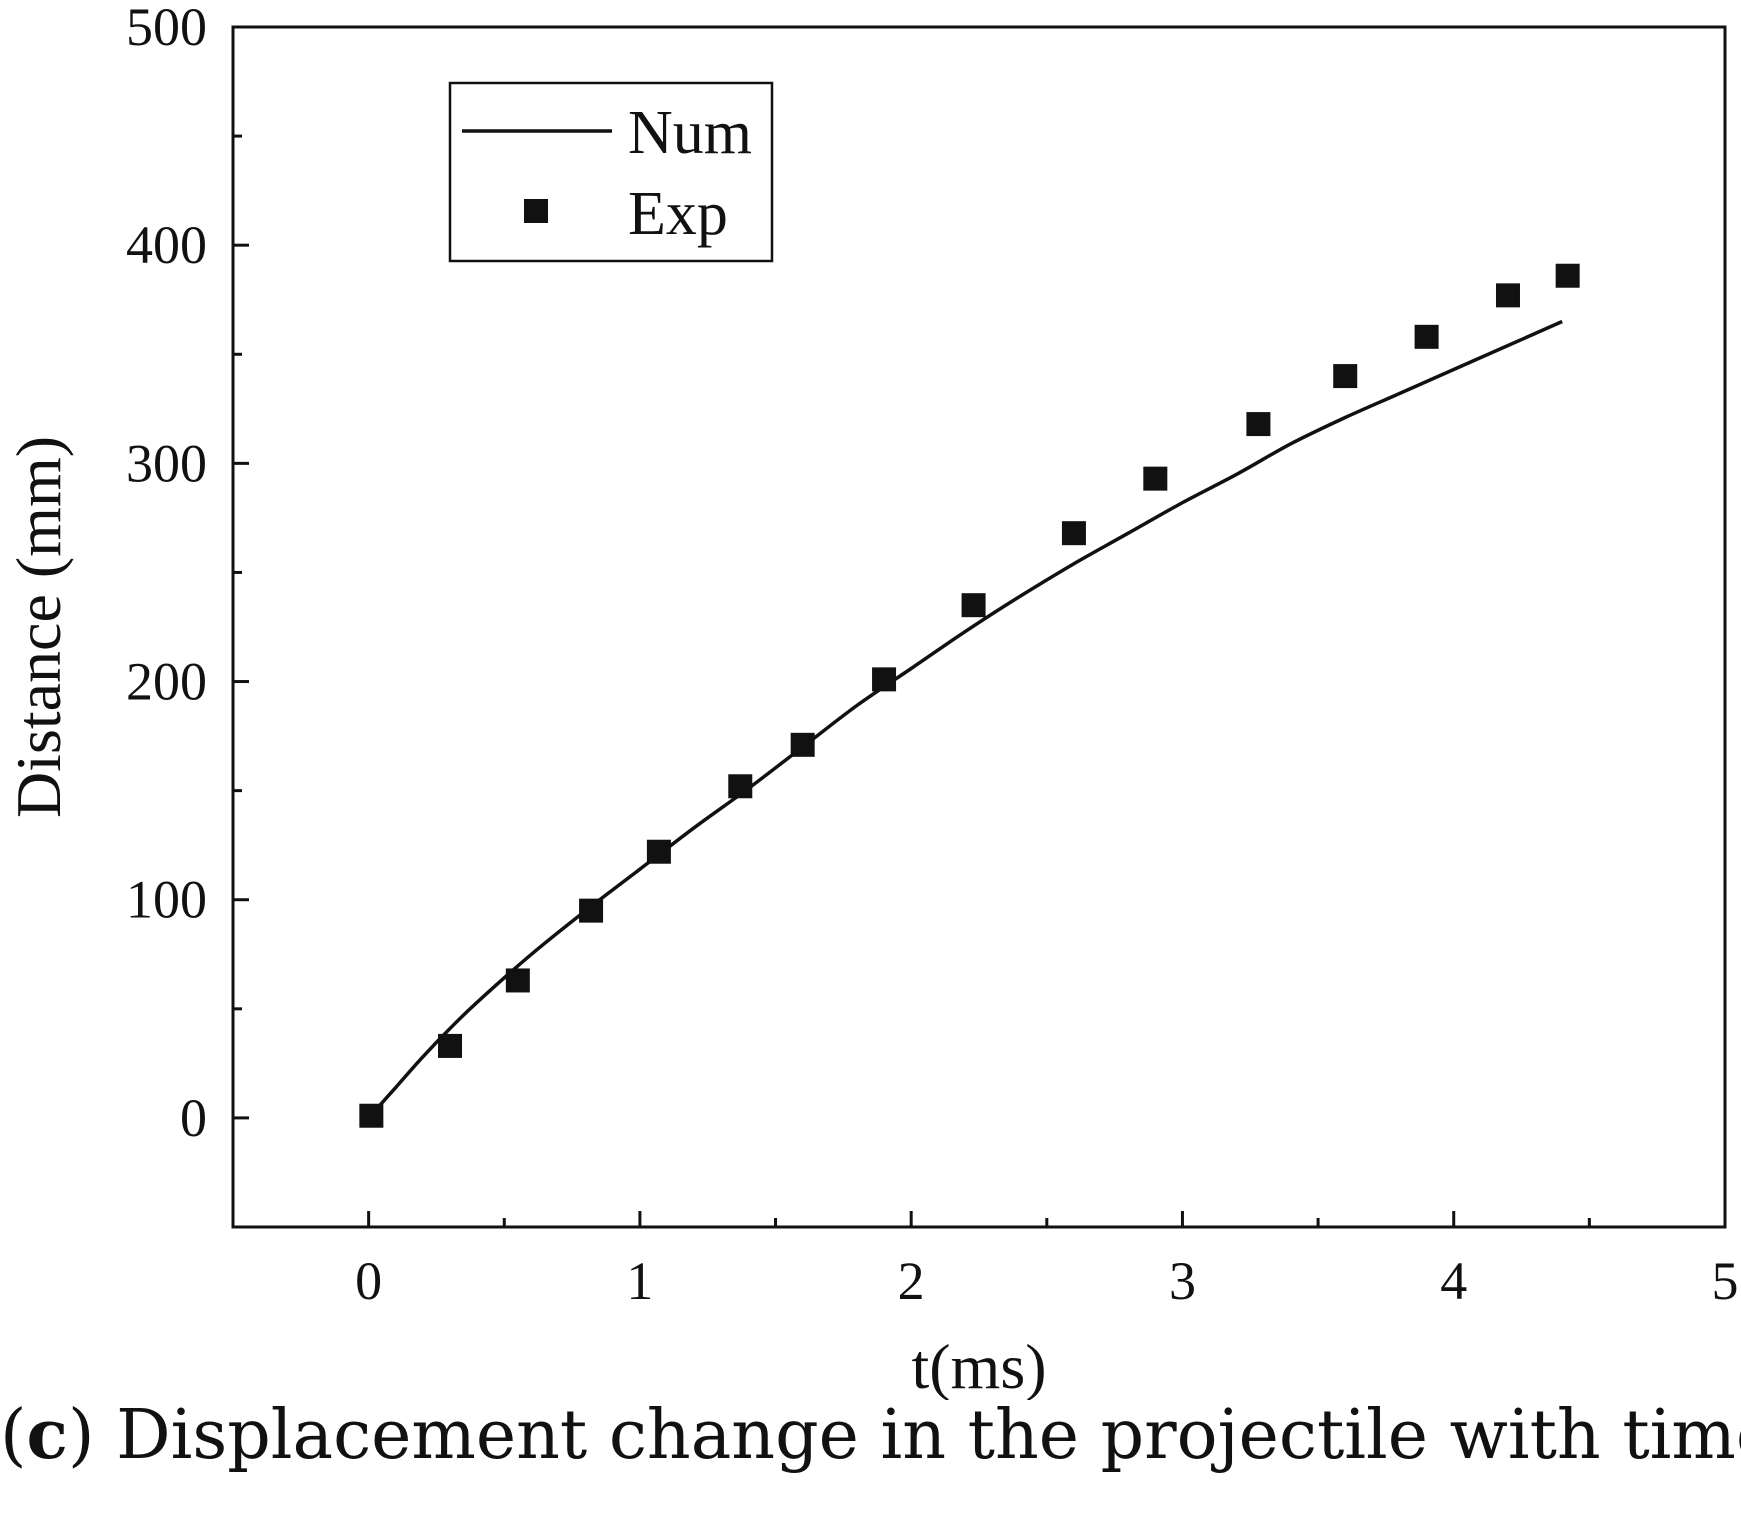 This screenshot has width=1741, height=1528. What do you see at coordinates (979, 1219) in the screenshot?
I see `x-axis-ticks` at bounding box center [979, 1219].